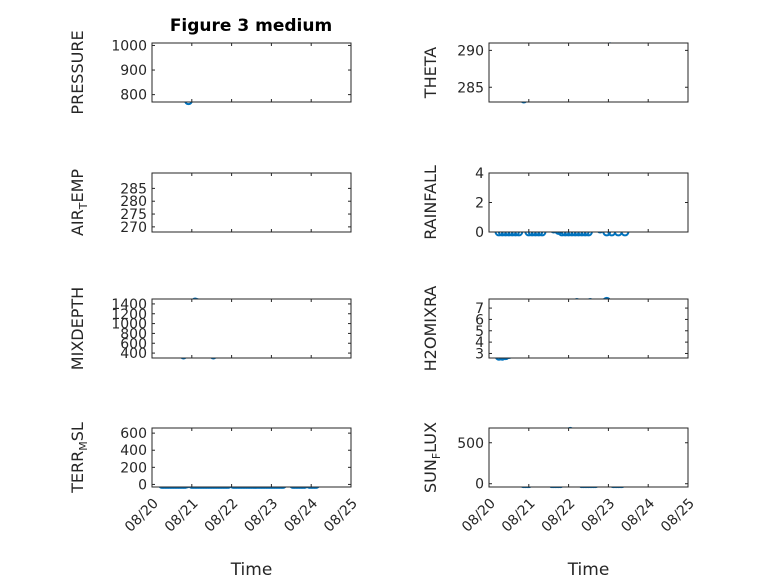  I want to click on ytick-label-pressure: 800, so click(133, 96).